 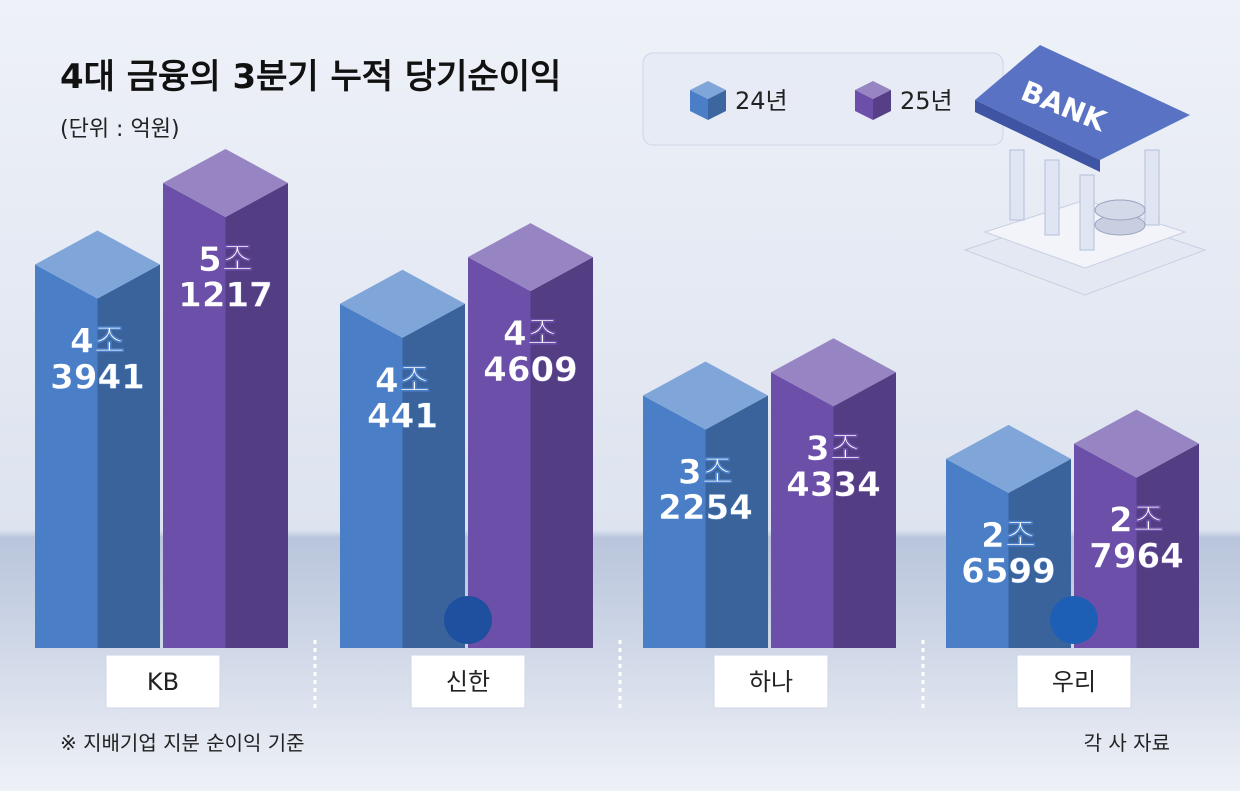 What do you see at coordinates (120, 129) in the screenshot?
I see `subtitle: (단위 : 억원)` at bounding box center [120, 129].